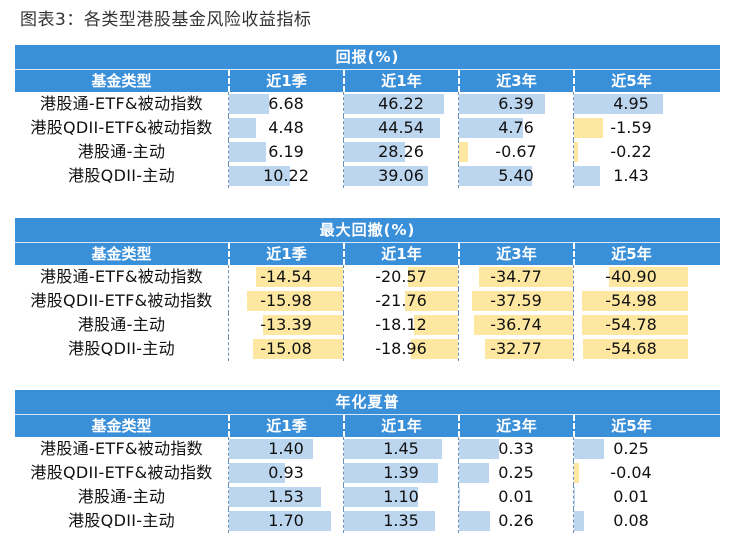  What do you see at coordinates (285, 449) in the screenshot?
I see `value-cell: 1.40` at bounding box center [285, 449].